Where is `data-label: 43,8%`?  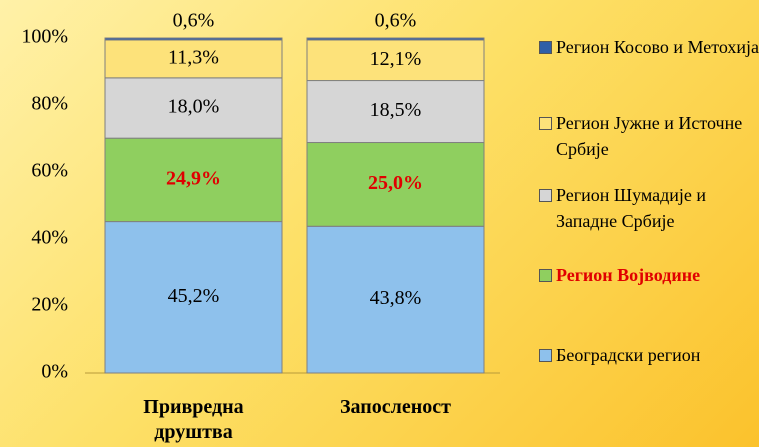
data-label: 43,8% is located at coordinates (396, 298).